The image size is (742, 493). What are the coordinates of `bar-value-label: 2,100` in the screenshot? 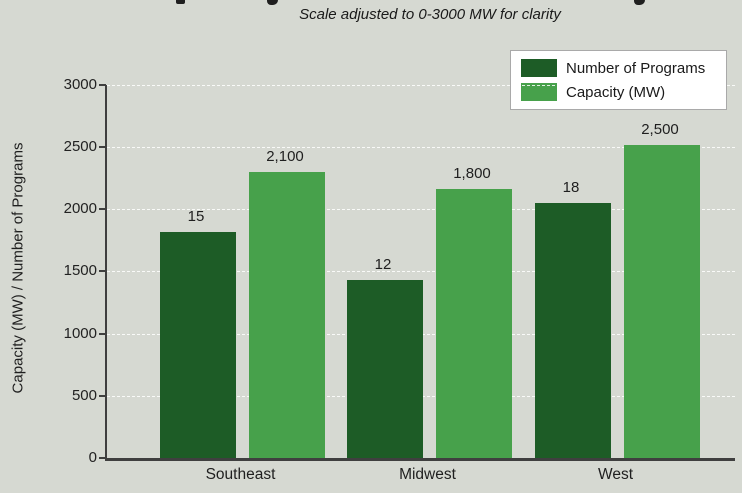 It's located at (285, 156).